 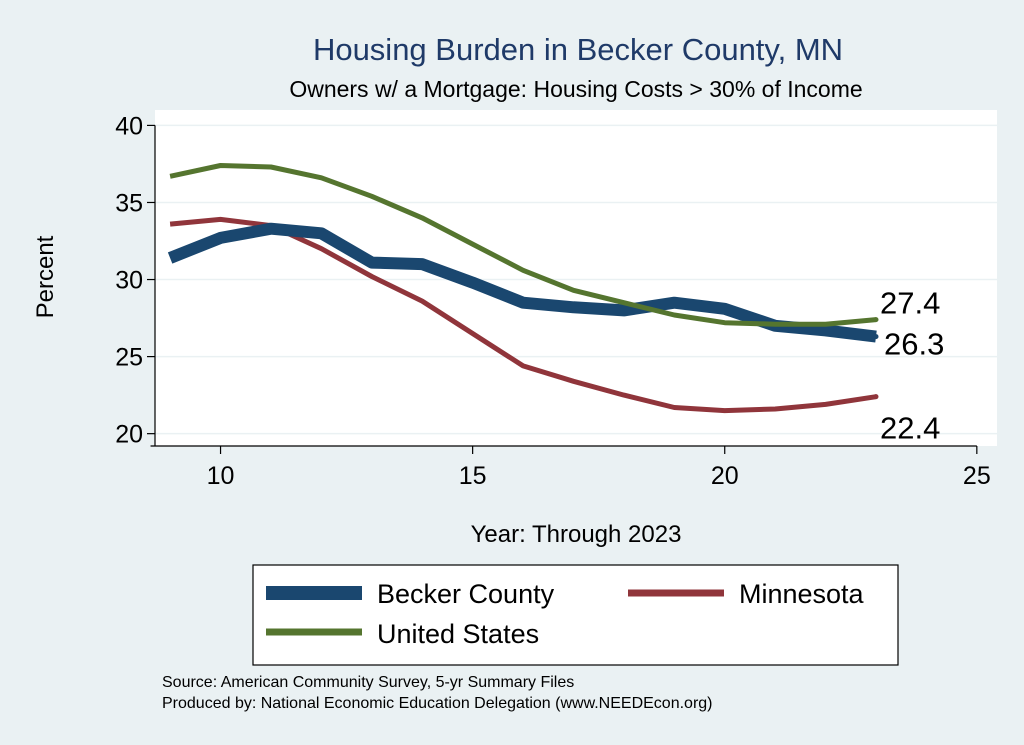 What do you see at coordinates (129, 203) in the screenshot?
I see `y-tick-label-35: 35` at bounding box center [129, 203].